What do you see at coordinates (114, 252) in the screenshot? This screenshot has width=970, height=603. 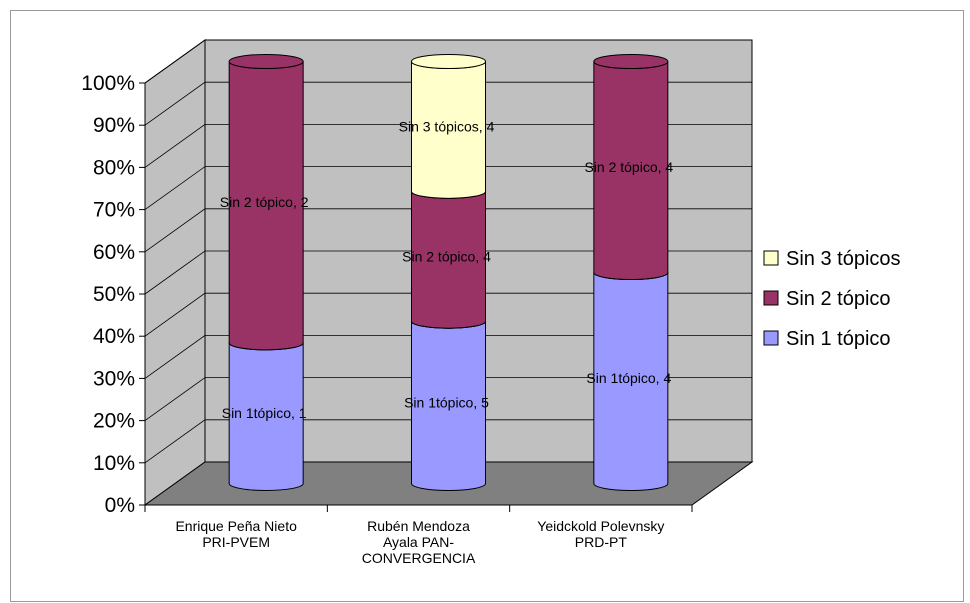 I see `y-tick-label: 60%` at bounding box center [114, 252].